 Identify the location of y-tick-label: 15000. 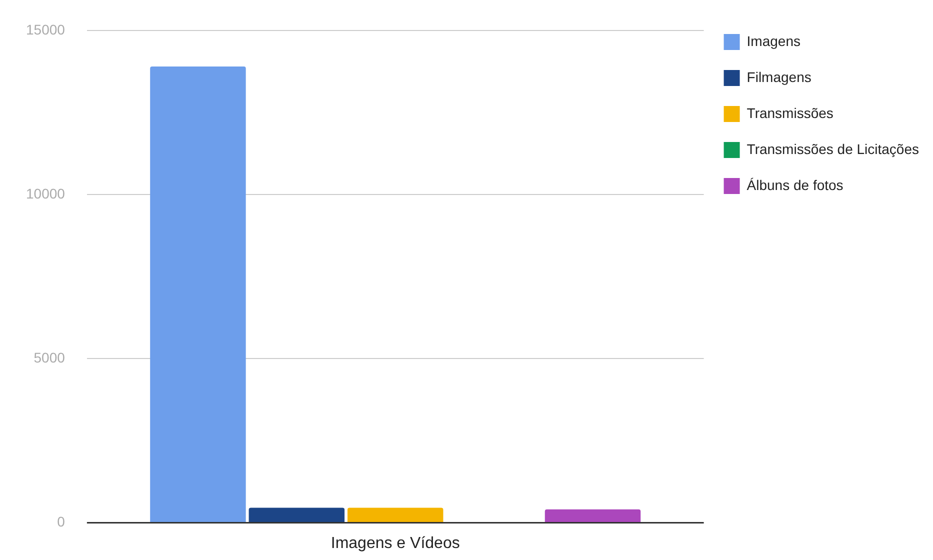
(46, 29).